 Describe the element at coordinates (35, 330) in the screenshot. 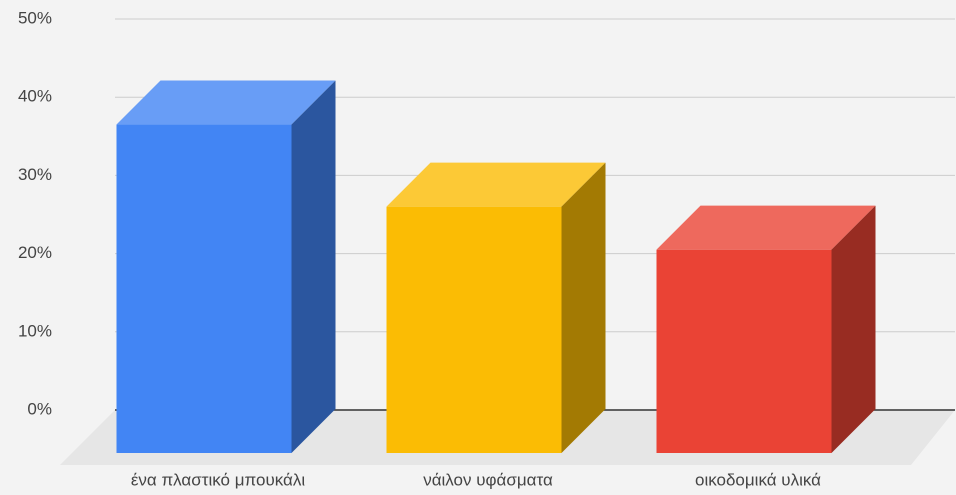

I see `y-tick-label: 10%` at that location.